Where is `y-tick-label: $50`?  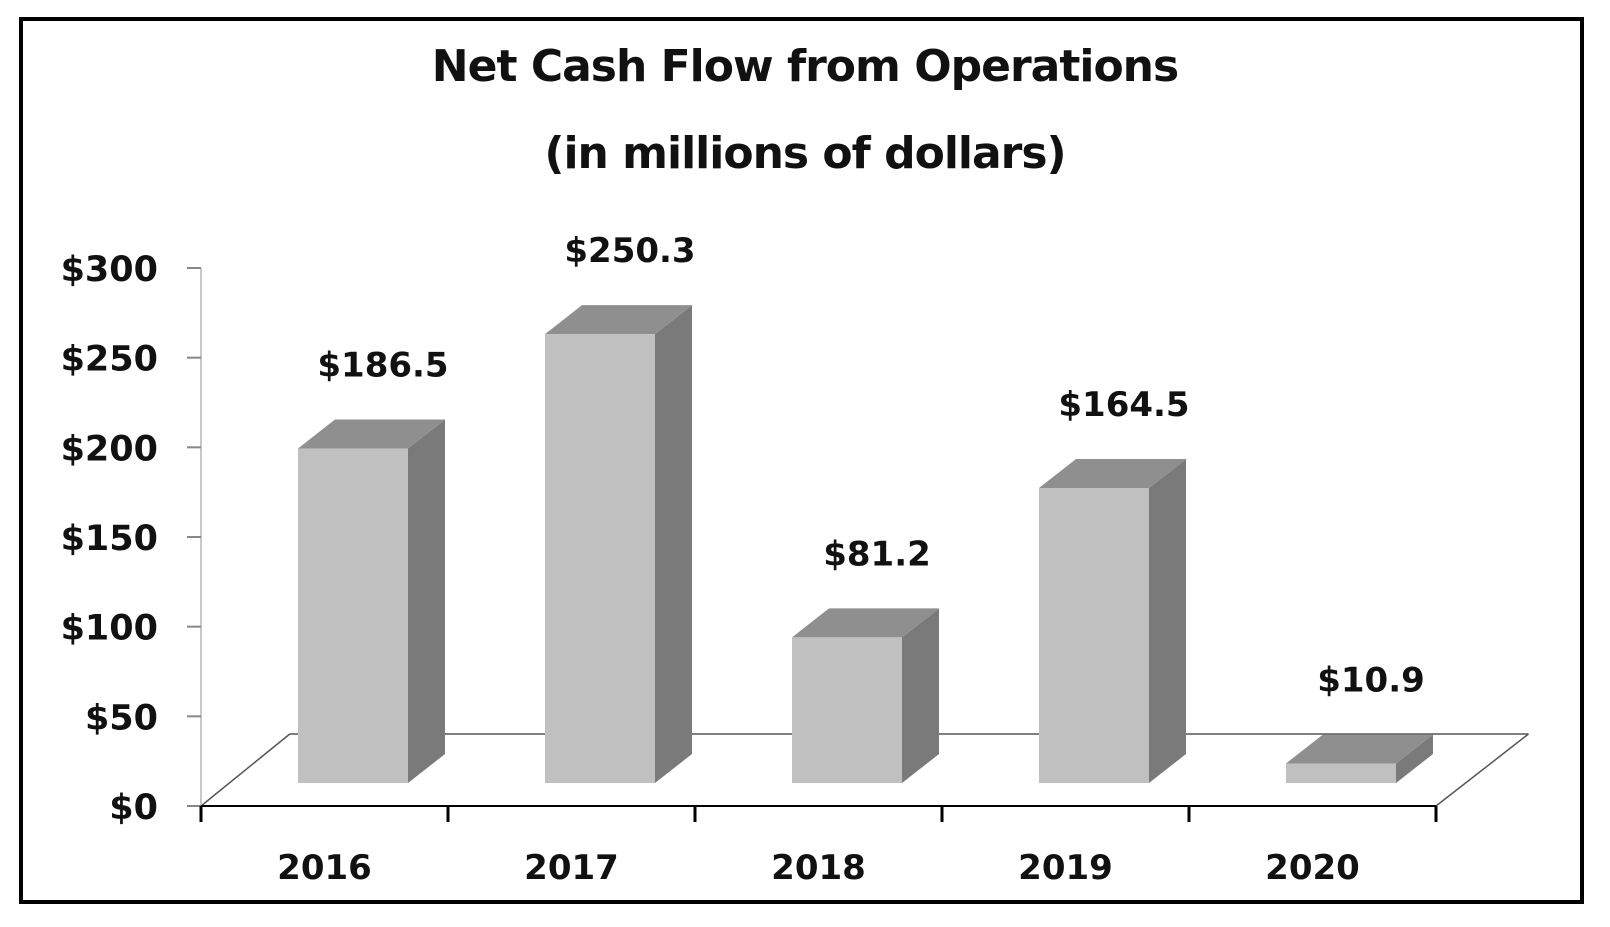
y-tick-label: $50 is located at coordinates (121, 718).